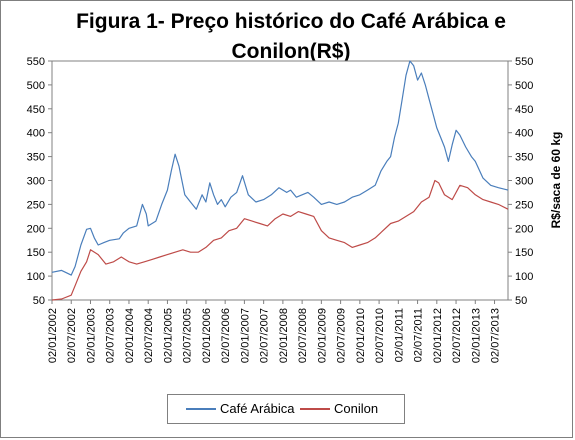 The image size is (575, 440). Describe the element at coordinates (39, 301) in the screenshot. I see `y-tick-label-left: 50` at that location.